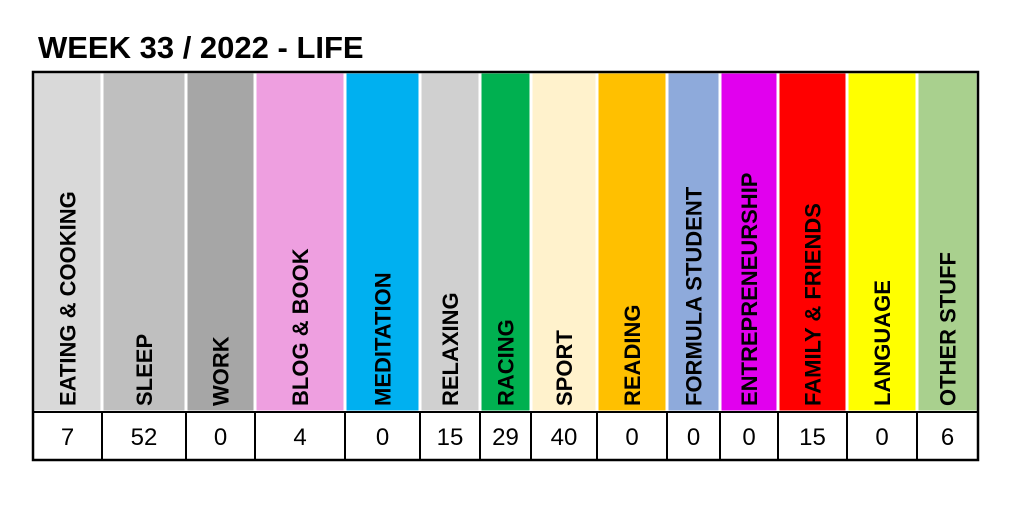  What do you see at coordinates (383, 339) in the screenshot?
I see `header-label: MEDITATION` at bounding box center [383, 339].